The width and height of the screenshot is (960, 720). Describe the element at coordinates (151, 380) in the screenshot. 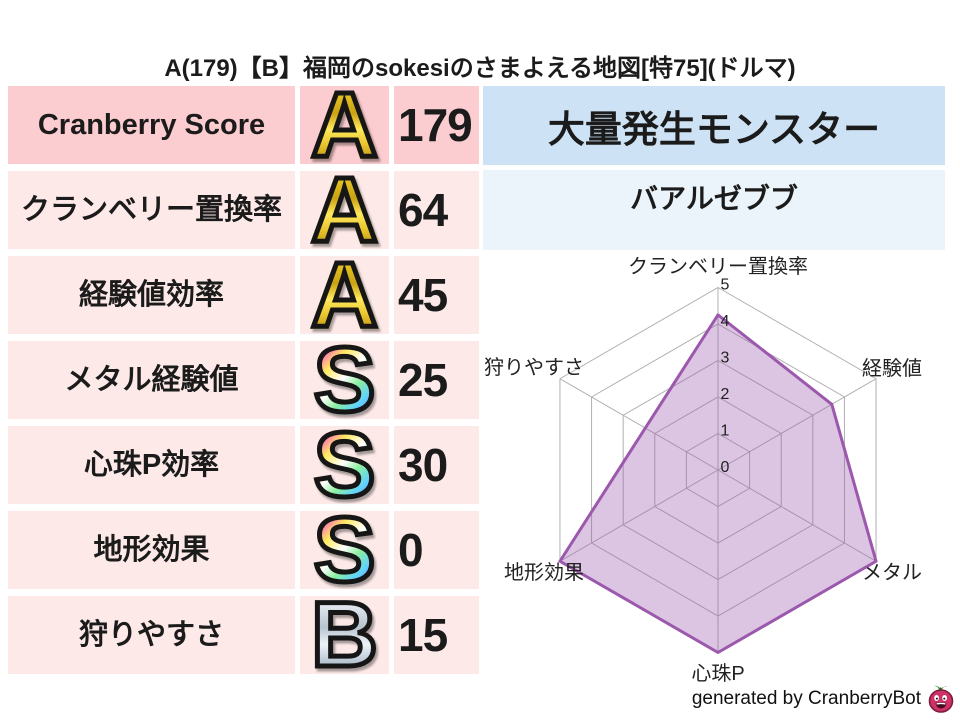

I see `stat-label: メタル経験値` at that location.